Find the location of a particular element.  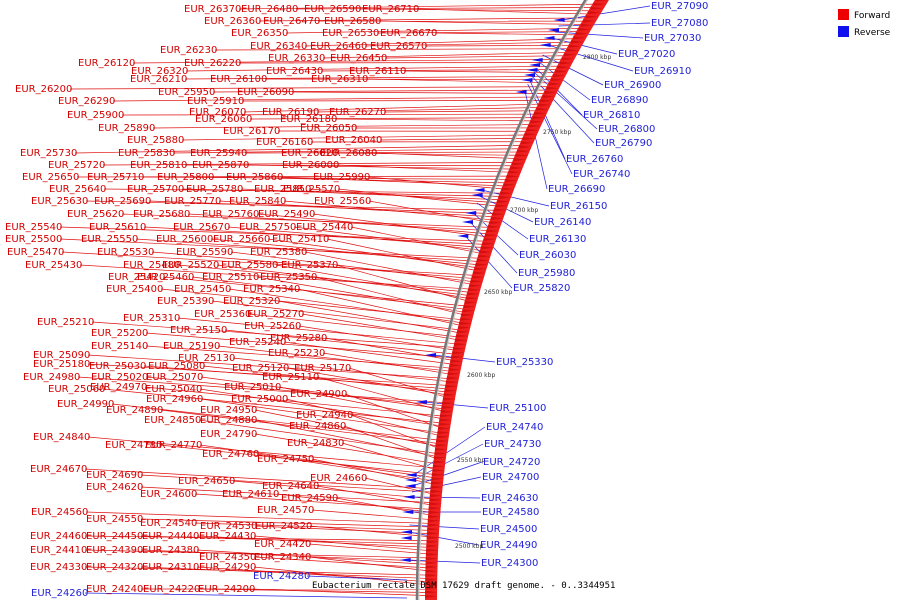

forward-gene-label: EUR_24390 is located at coordinates (114, 550).